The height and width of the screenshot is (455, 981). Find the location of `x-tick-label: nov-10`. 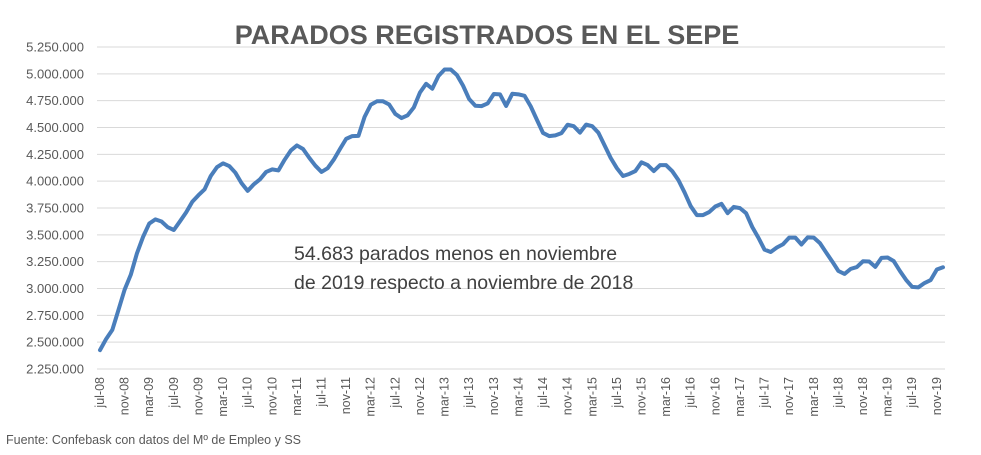

x-tick-label: nov-10 is located at coordinates (272, 396).